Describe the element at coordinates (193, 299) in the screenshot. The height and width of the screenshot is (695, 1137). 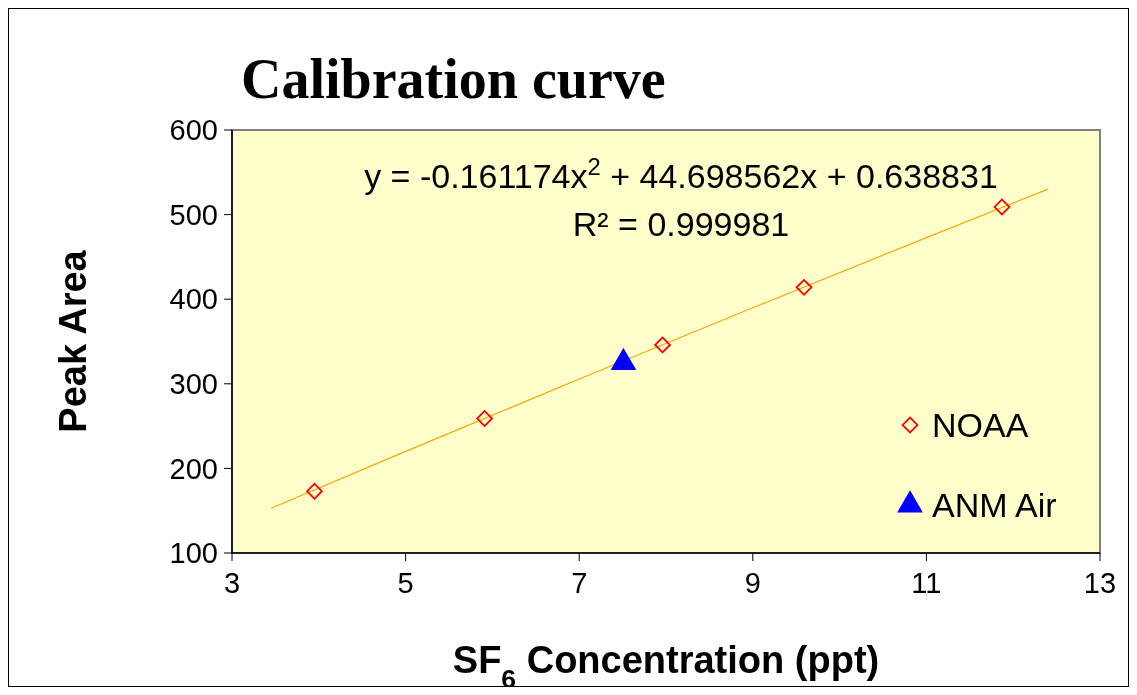
I see `y-tick-label: 400` at that location.